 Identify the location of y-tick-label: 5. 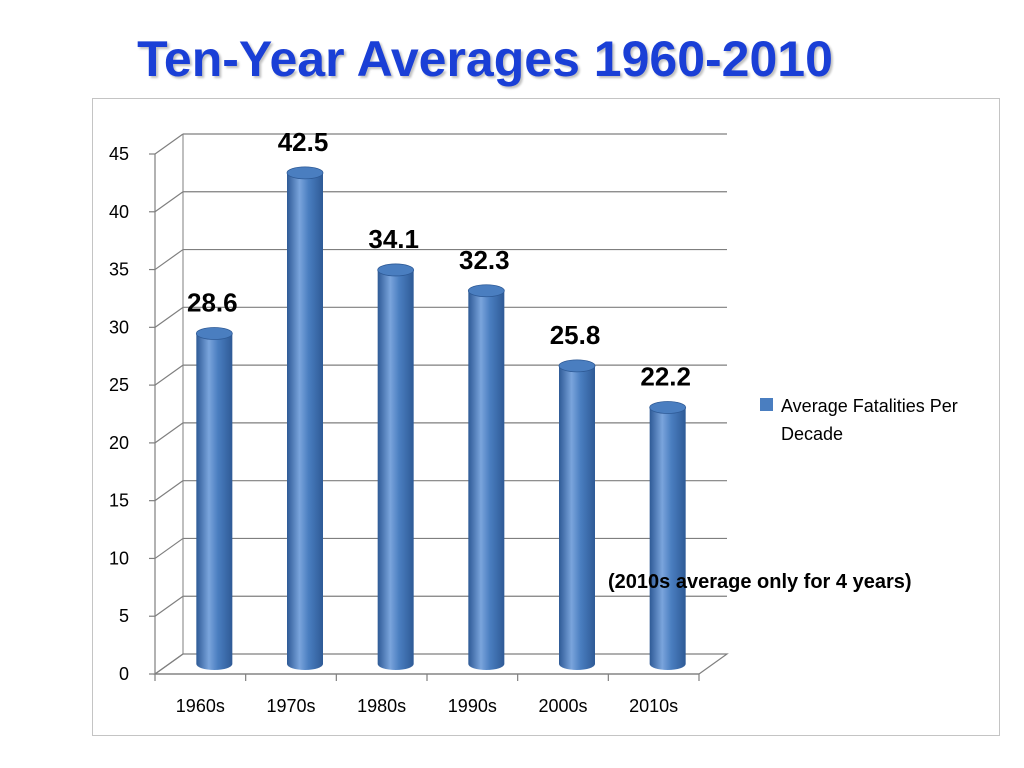
(124, 616).